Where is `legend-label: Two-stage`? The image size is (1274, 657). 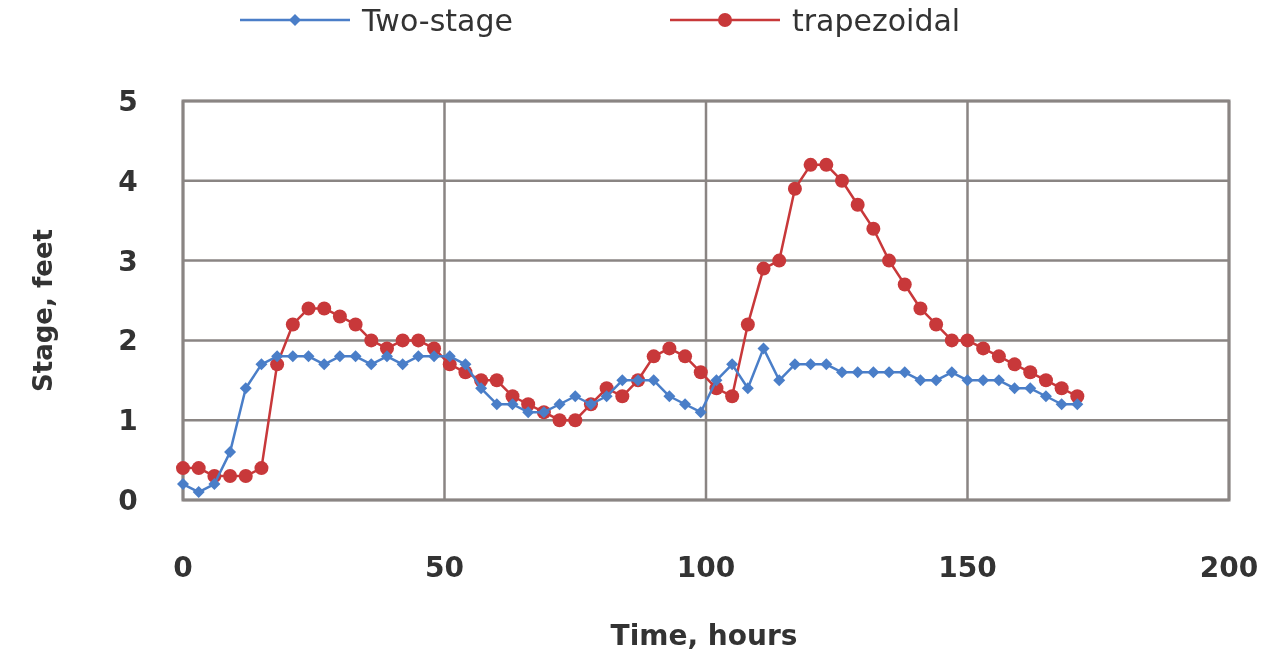 legend-label: Two-stage is located at coordinates (437, 20).